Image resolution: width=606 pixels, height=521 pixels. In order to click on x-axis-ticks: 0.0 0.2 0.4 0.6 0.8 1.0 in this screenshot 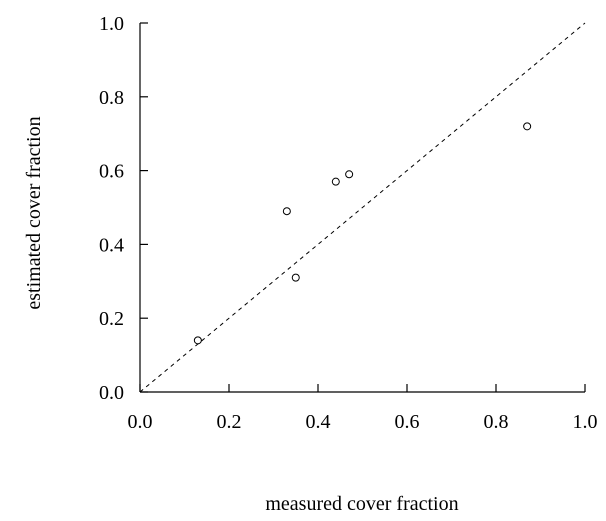, I will do `click(363, 408)`.